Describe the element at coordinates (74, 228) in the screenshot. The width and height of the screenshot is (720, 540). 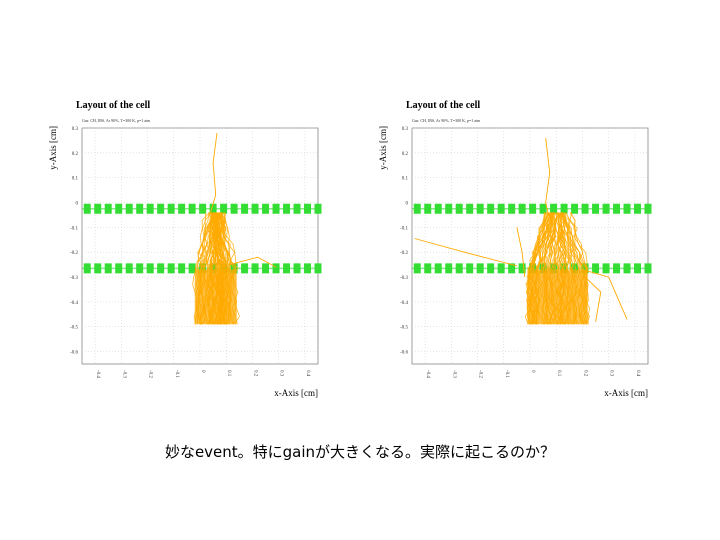
I see `y-tick-label: -0.1` at that location.